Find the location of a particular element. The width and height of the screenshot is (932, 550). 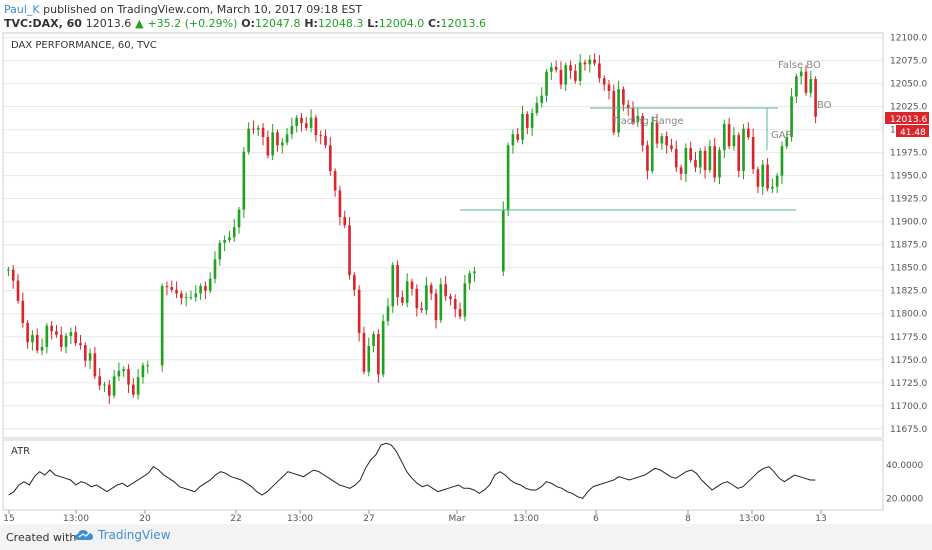

x-tick-label: 22 is located at coordinates (235, 519).